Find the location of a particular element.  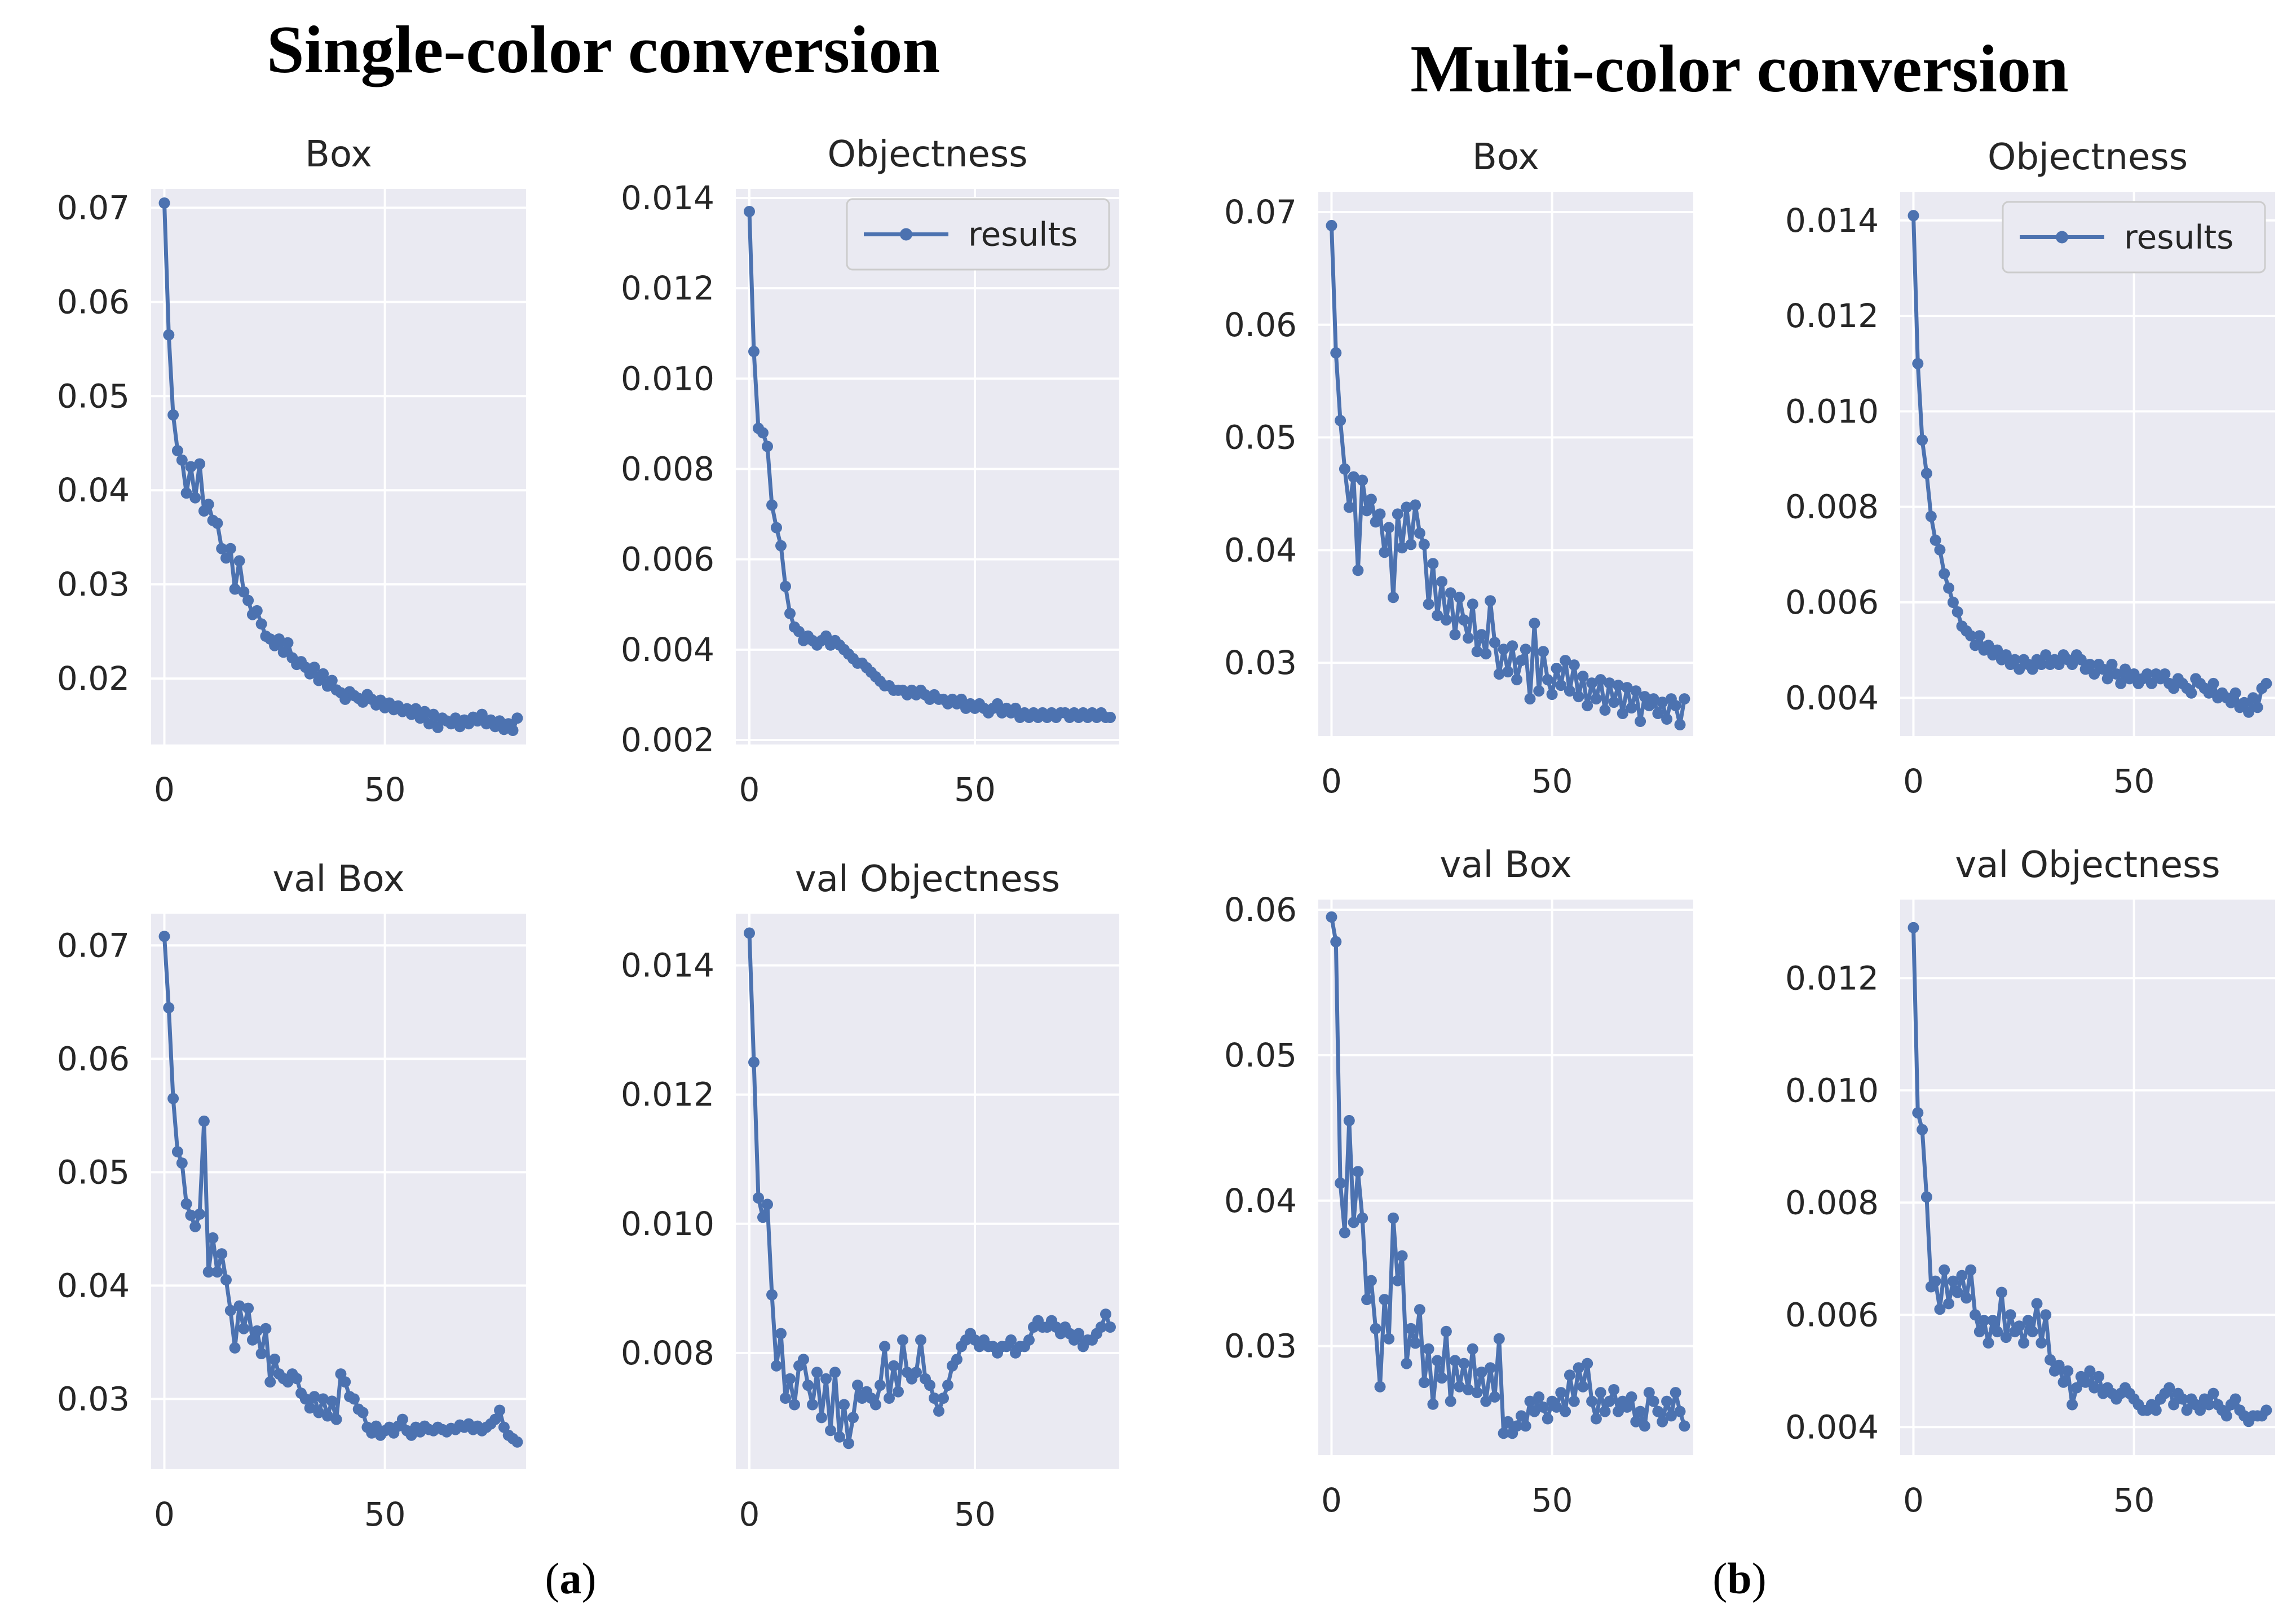

legend-label: results is located at coordinates (2178, 237).